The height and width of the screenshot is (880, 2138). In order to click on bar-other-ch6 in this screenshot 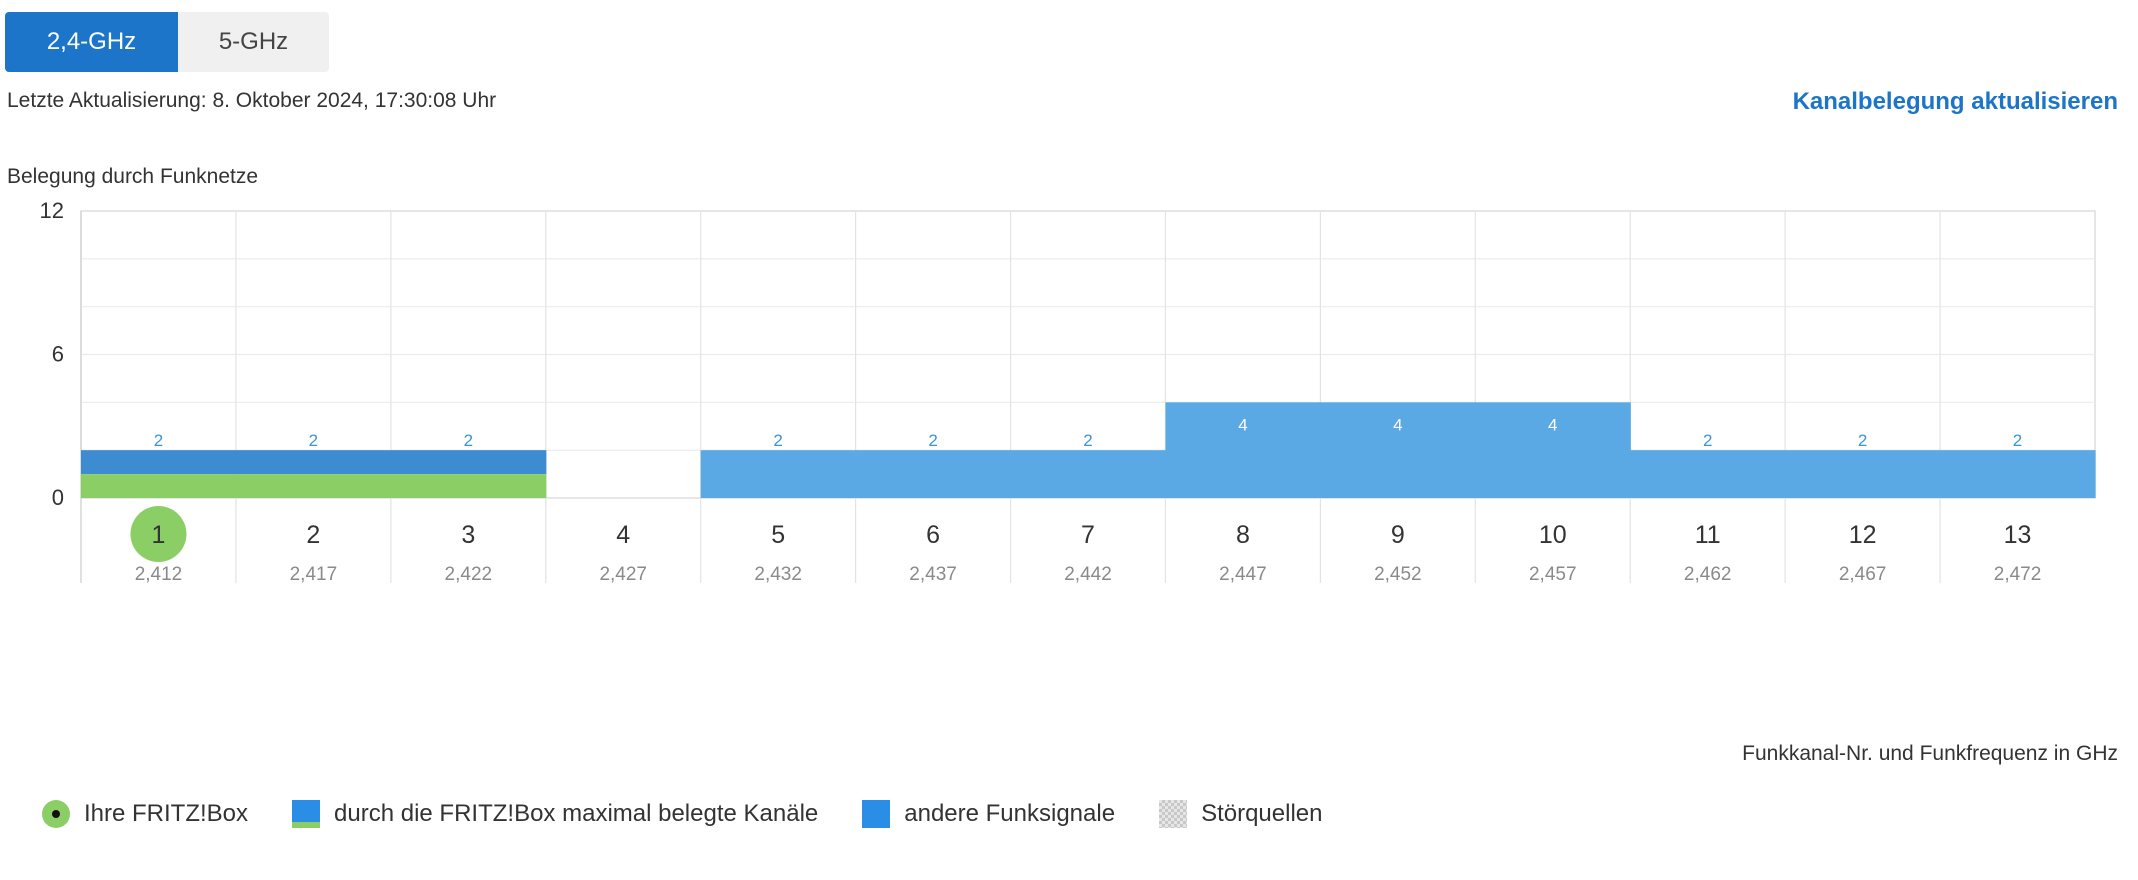, I will do `click(933, 474)`.